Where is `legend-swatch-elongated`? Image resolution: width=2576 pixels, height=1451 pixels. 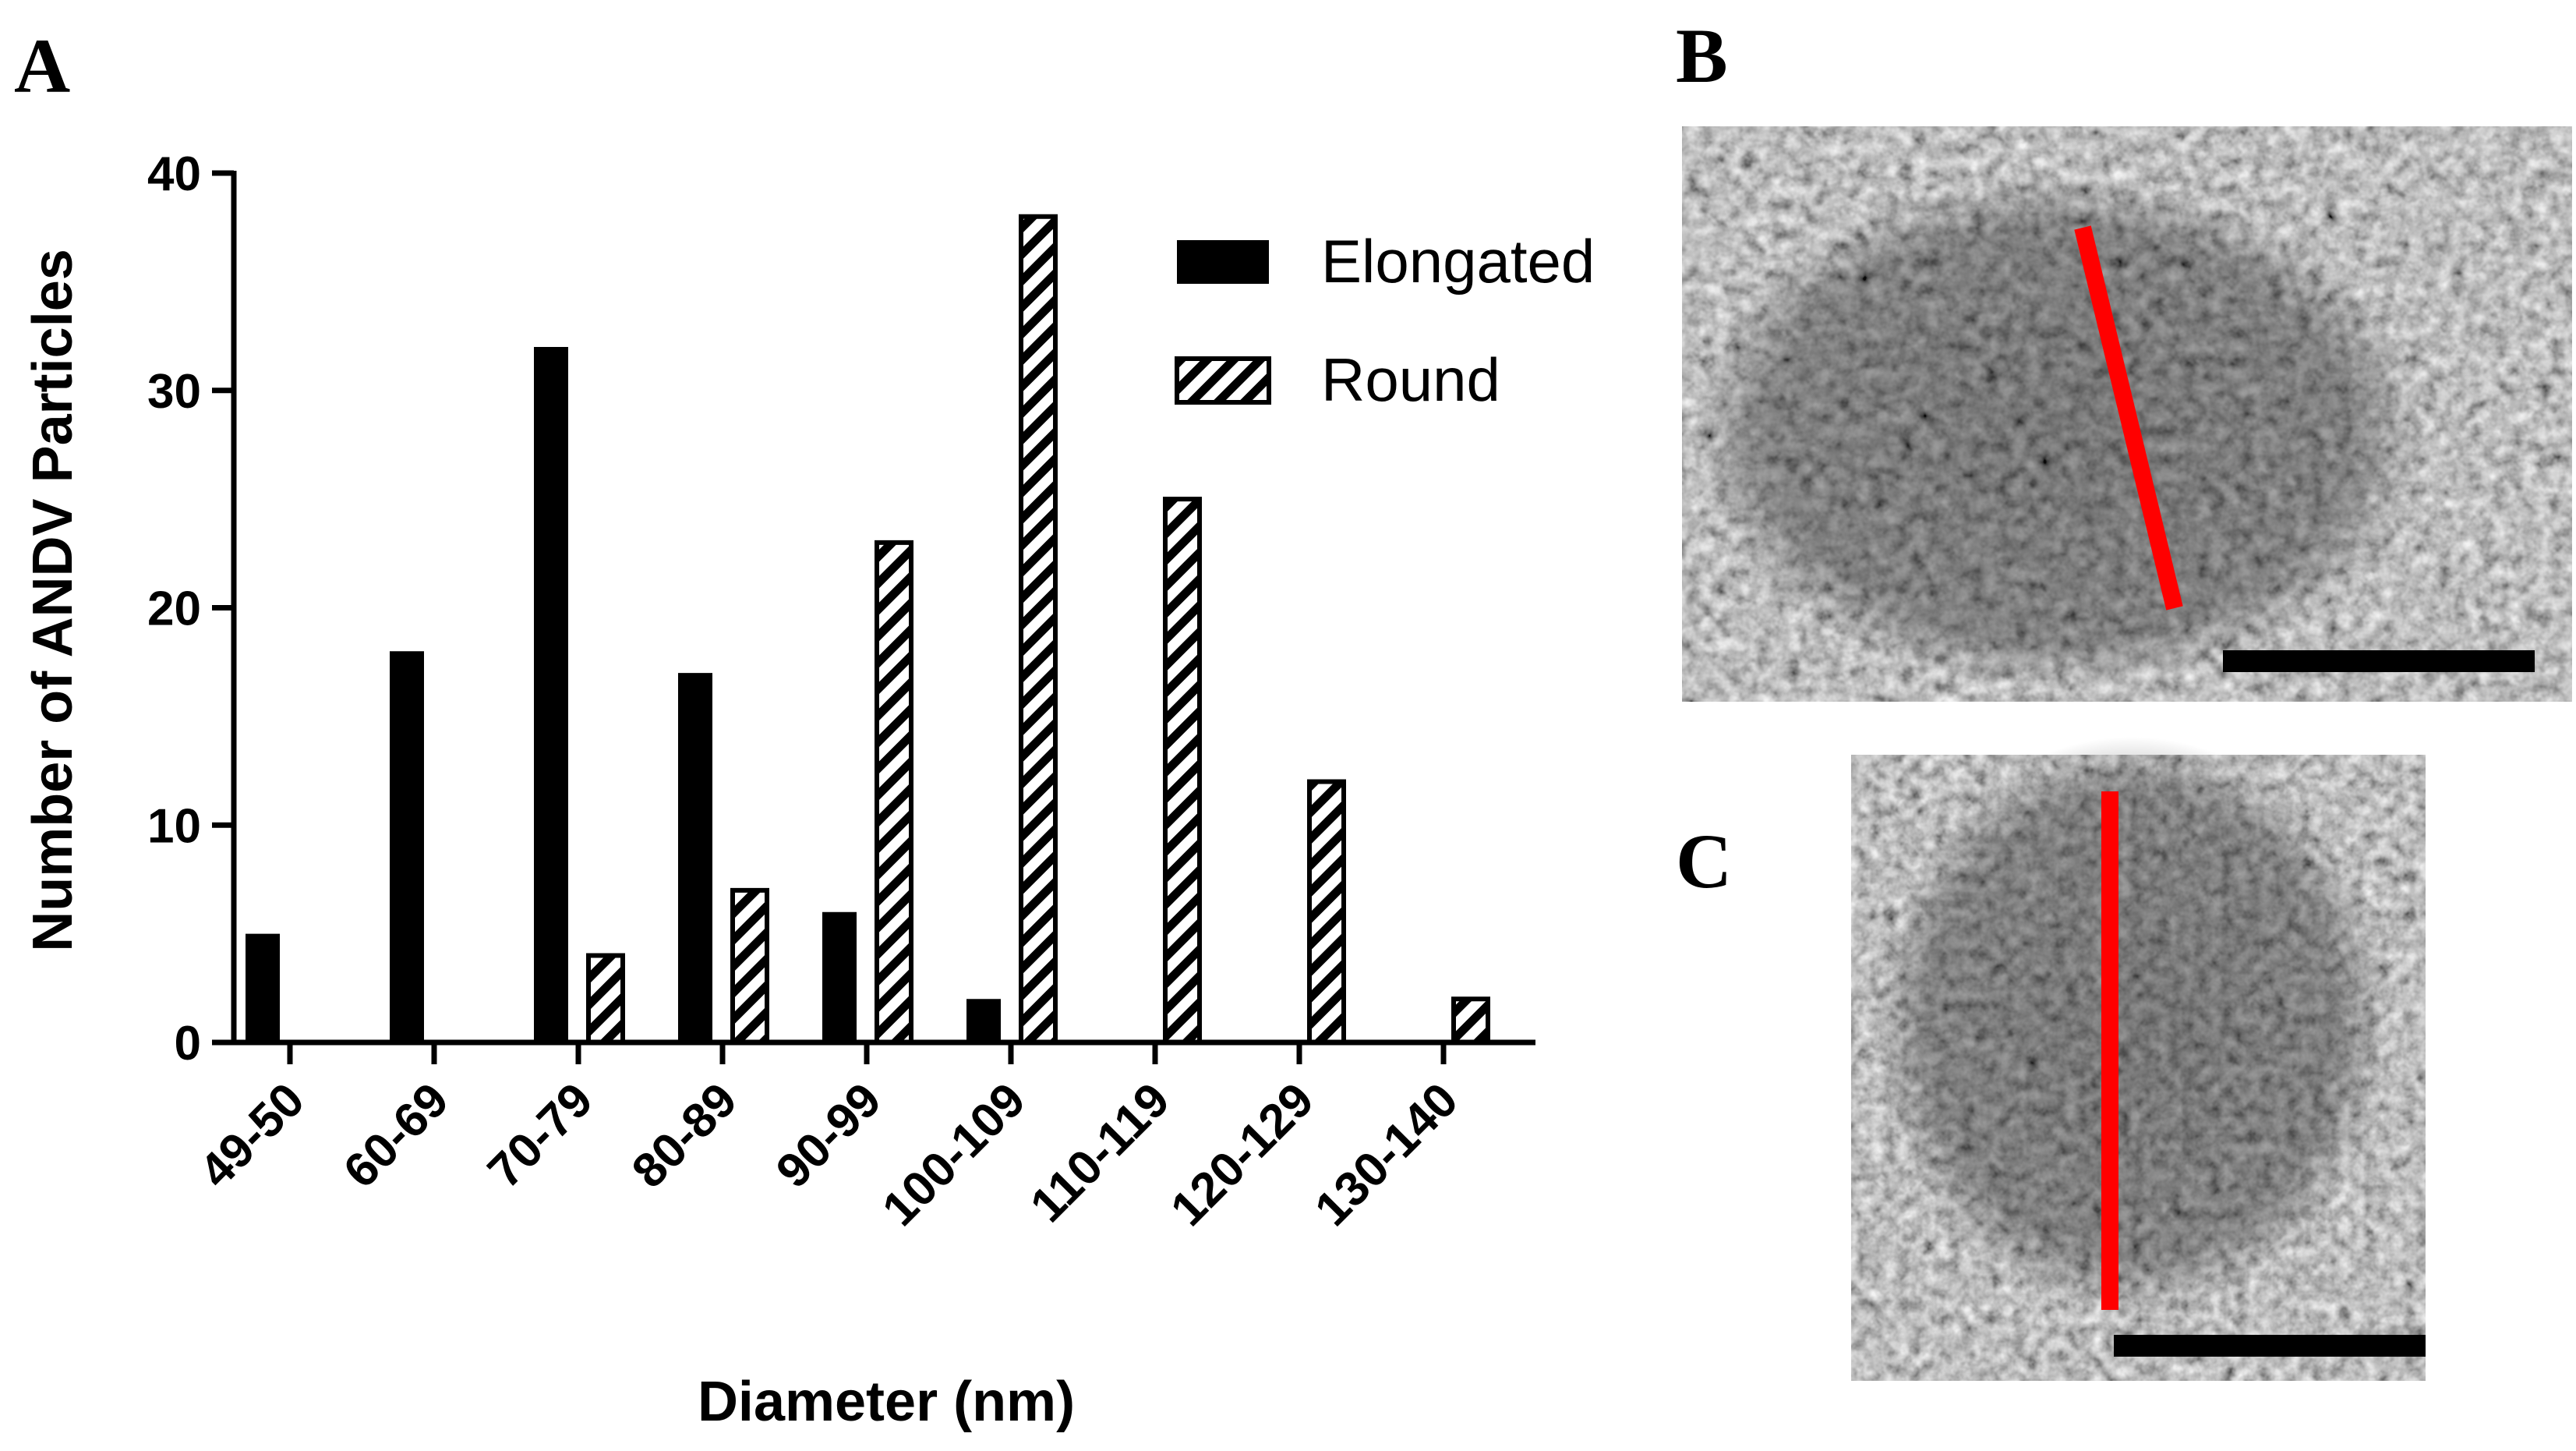
legend-swatch-elongated is located at coordinates (1223, 262).